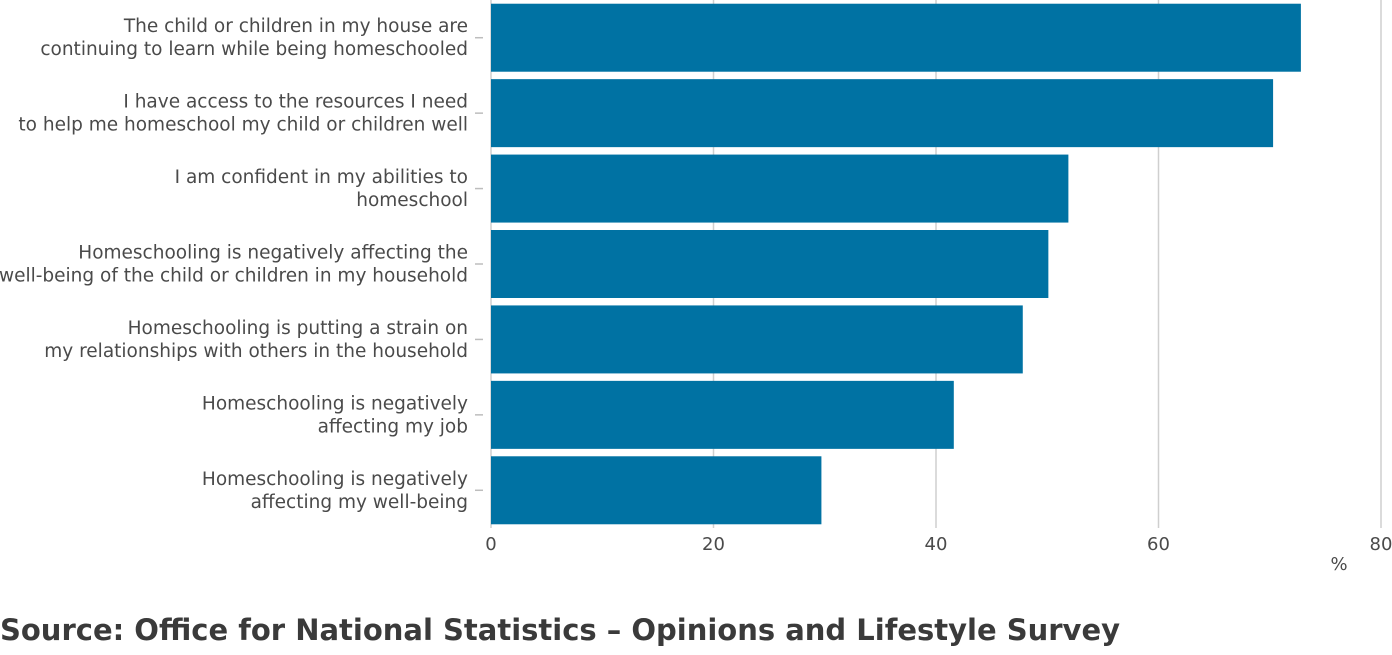 This screenshot has height=655, width=1392. Describe the element at coordinates (359, 502) in the screenshot. I see `category-label-line: affecting my well-being` at that location.